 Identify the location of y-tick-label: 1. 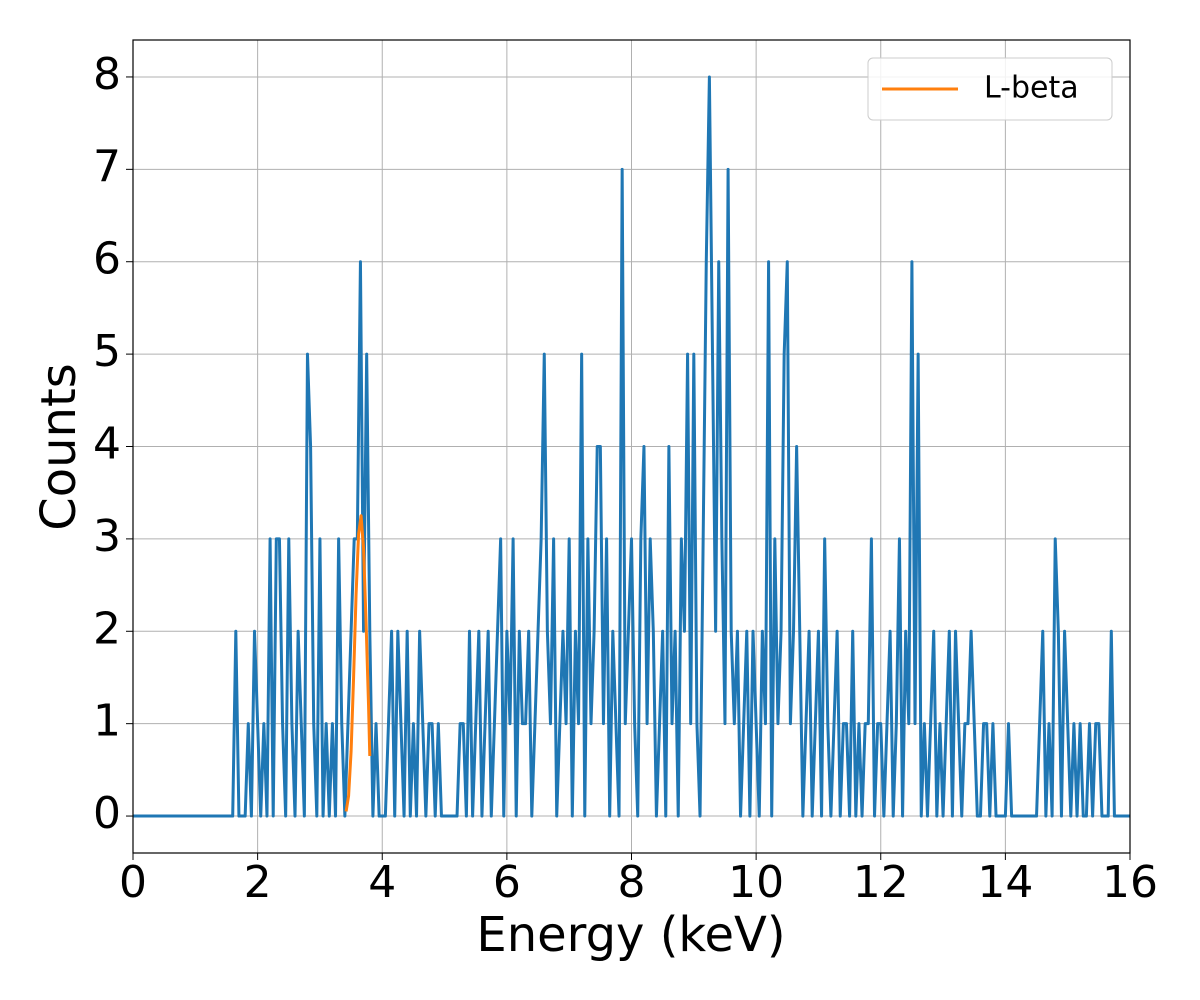
(107, 721).